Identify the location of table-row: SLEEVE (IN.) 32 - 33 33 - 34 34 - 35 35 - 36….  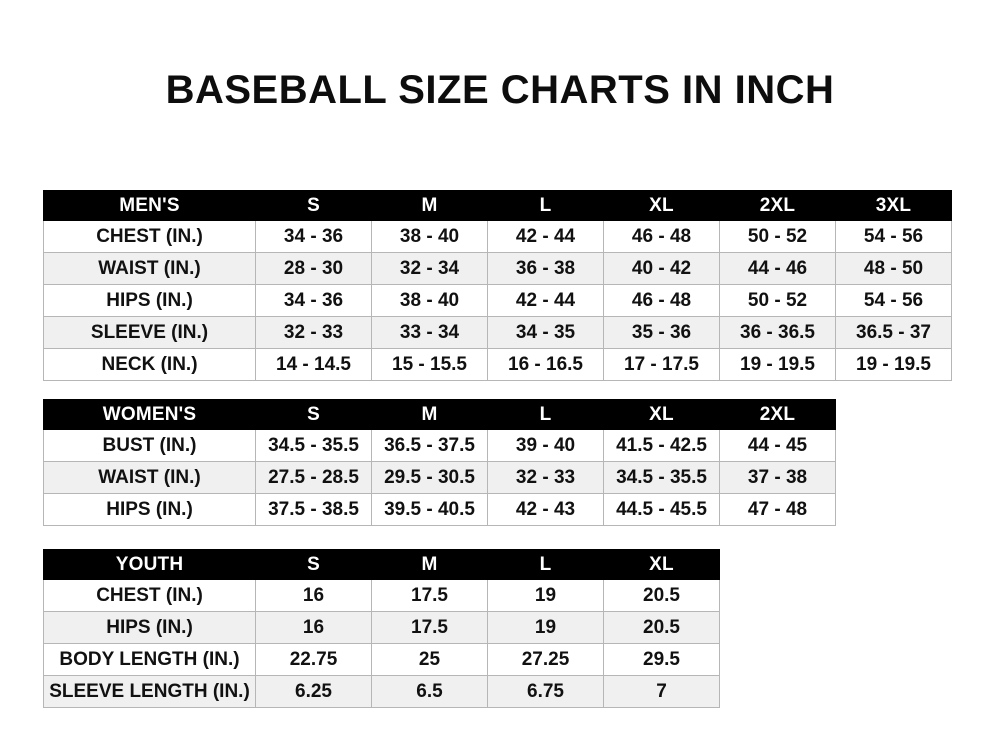
(497, 332).